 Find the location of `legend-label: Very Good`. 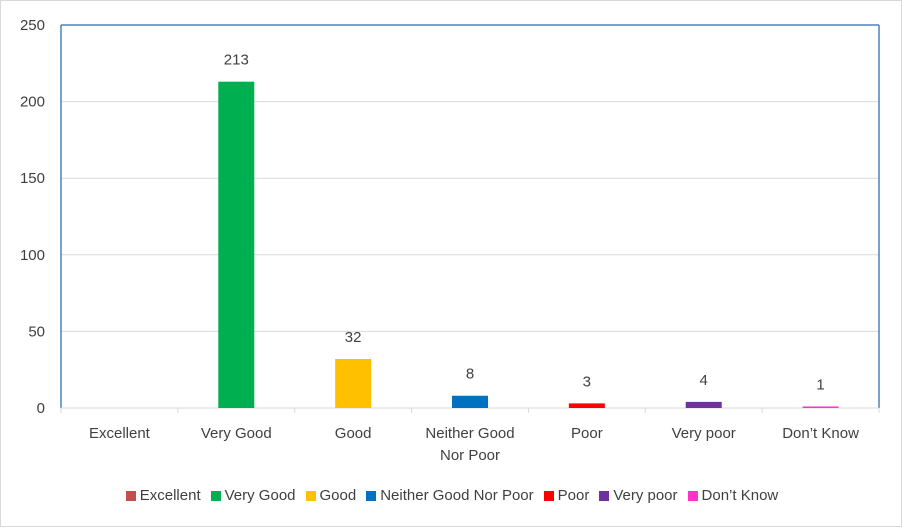

legend-label: Very Good is located at coordinates (260, 495).